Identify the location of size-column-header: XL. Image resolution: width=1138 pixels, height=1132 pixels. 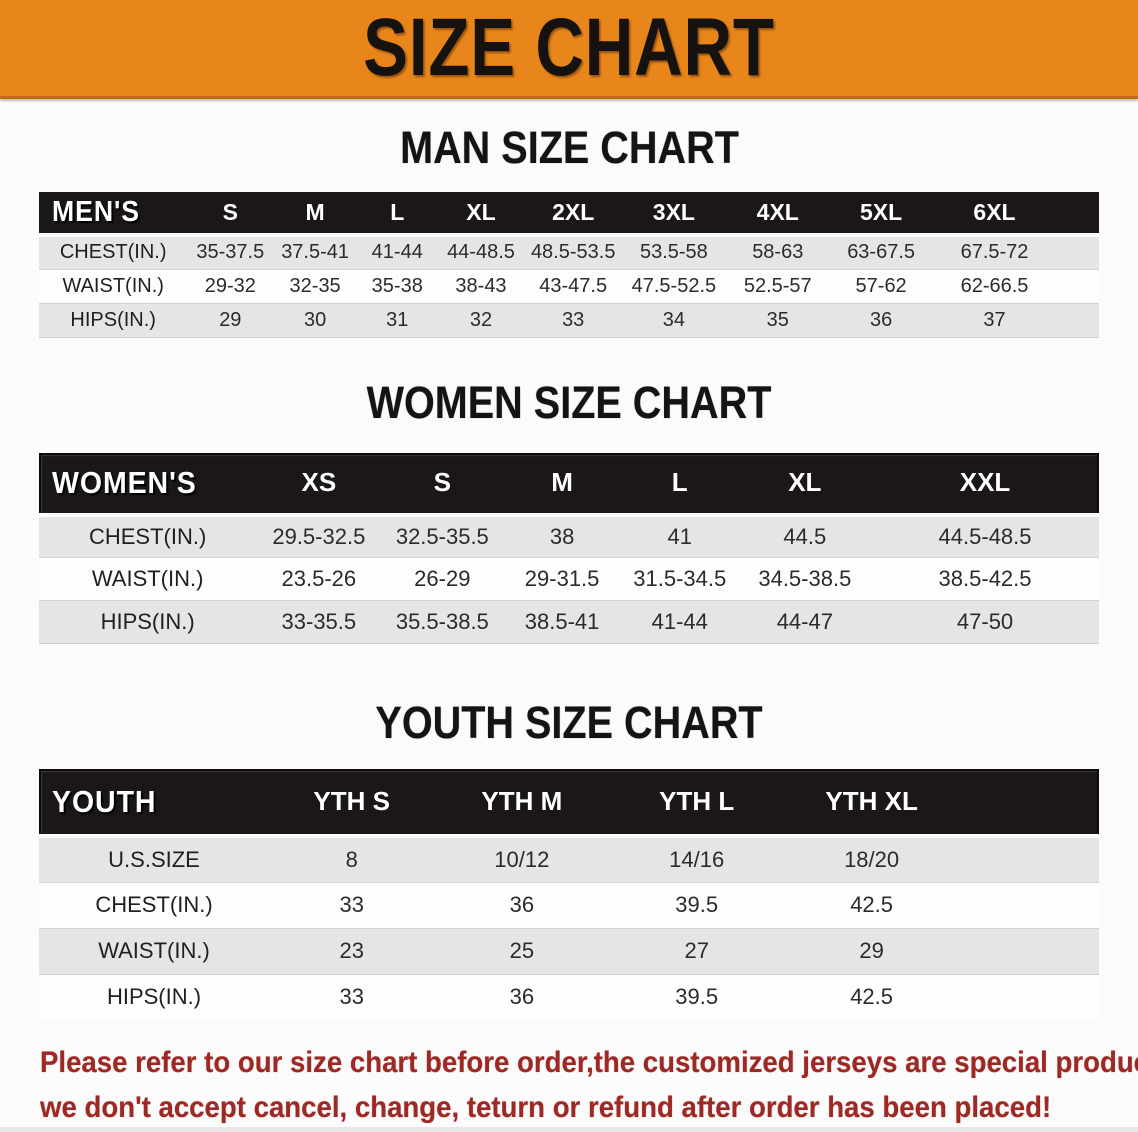
(481, 214).